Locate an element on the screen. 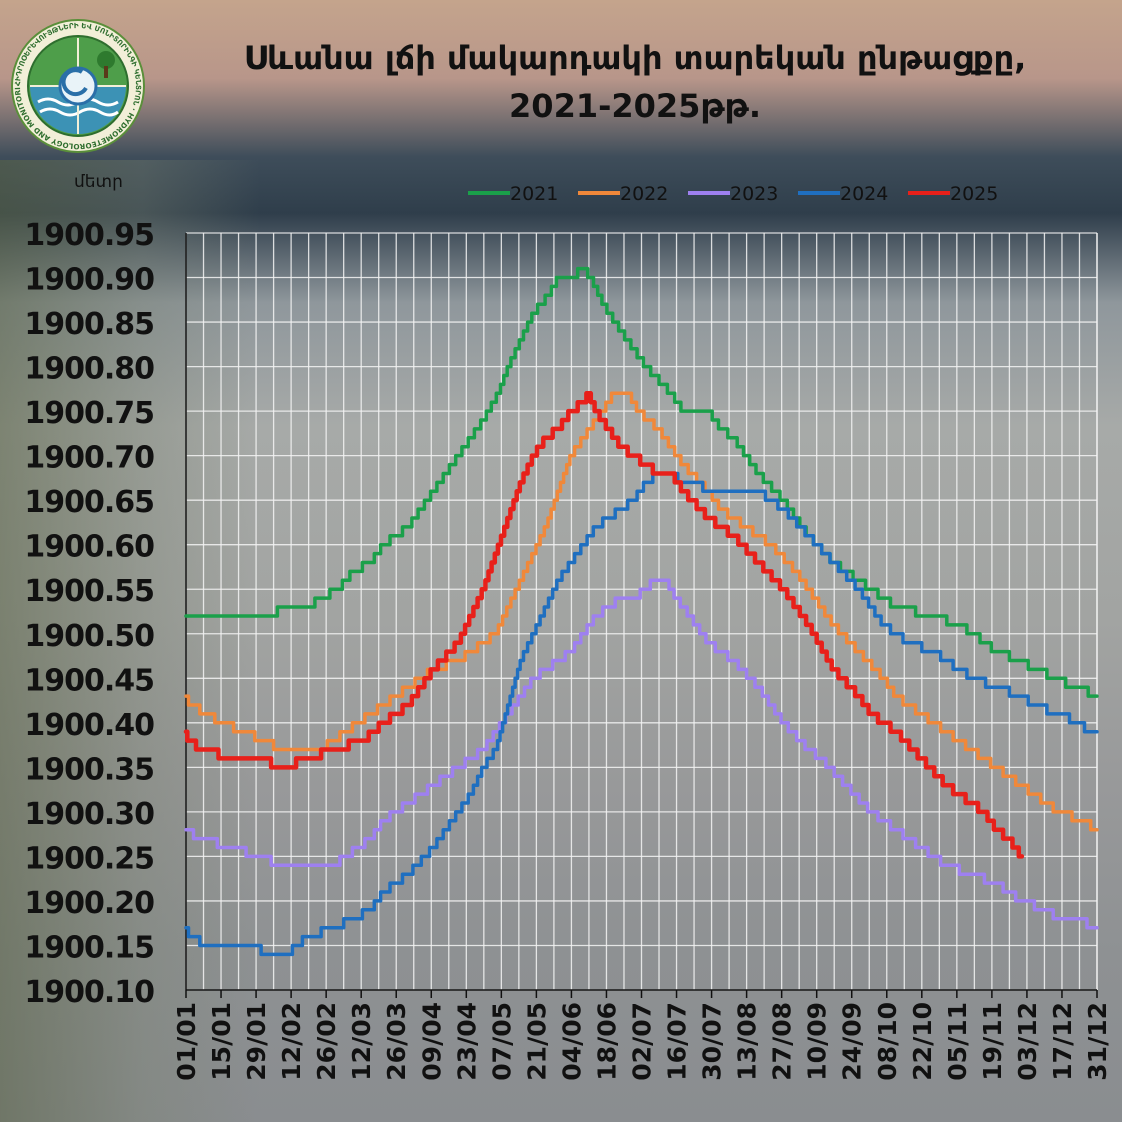 The height and width of the screenshot is (1122, 1122). y-tick-label: 1900.20 is located at coordinates (89, 903).